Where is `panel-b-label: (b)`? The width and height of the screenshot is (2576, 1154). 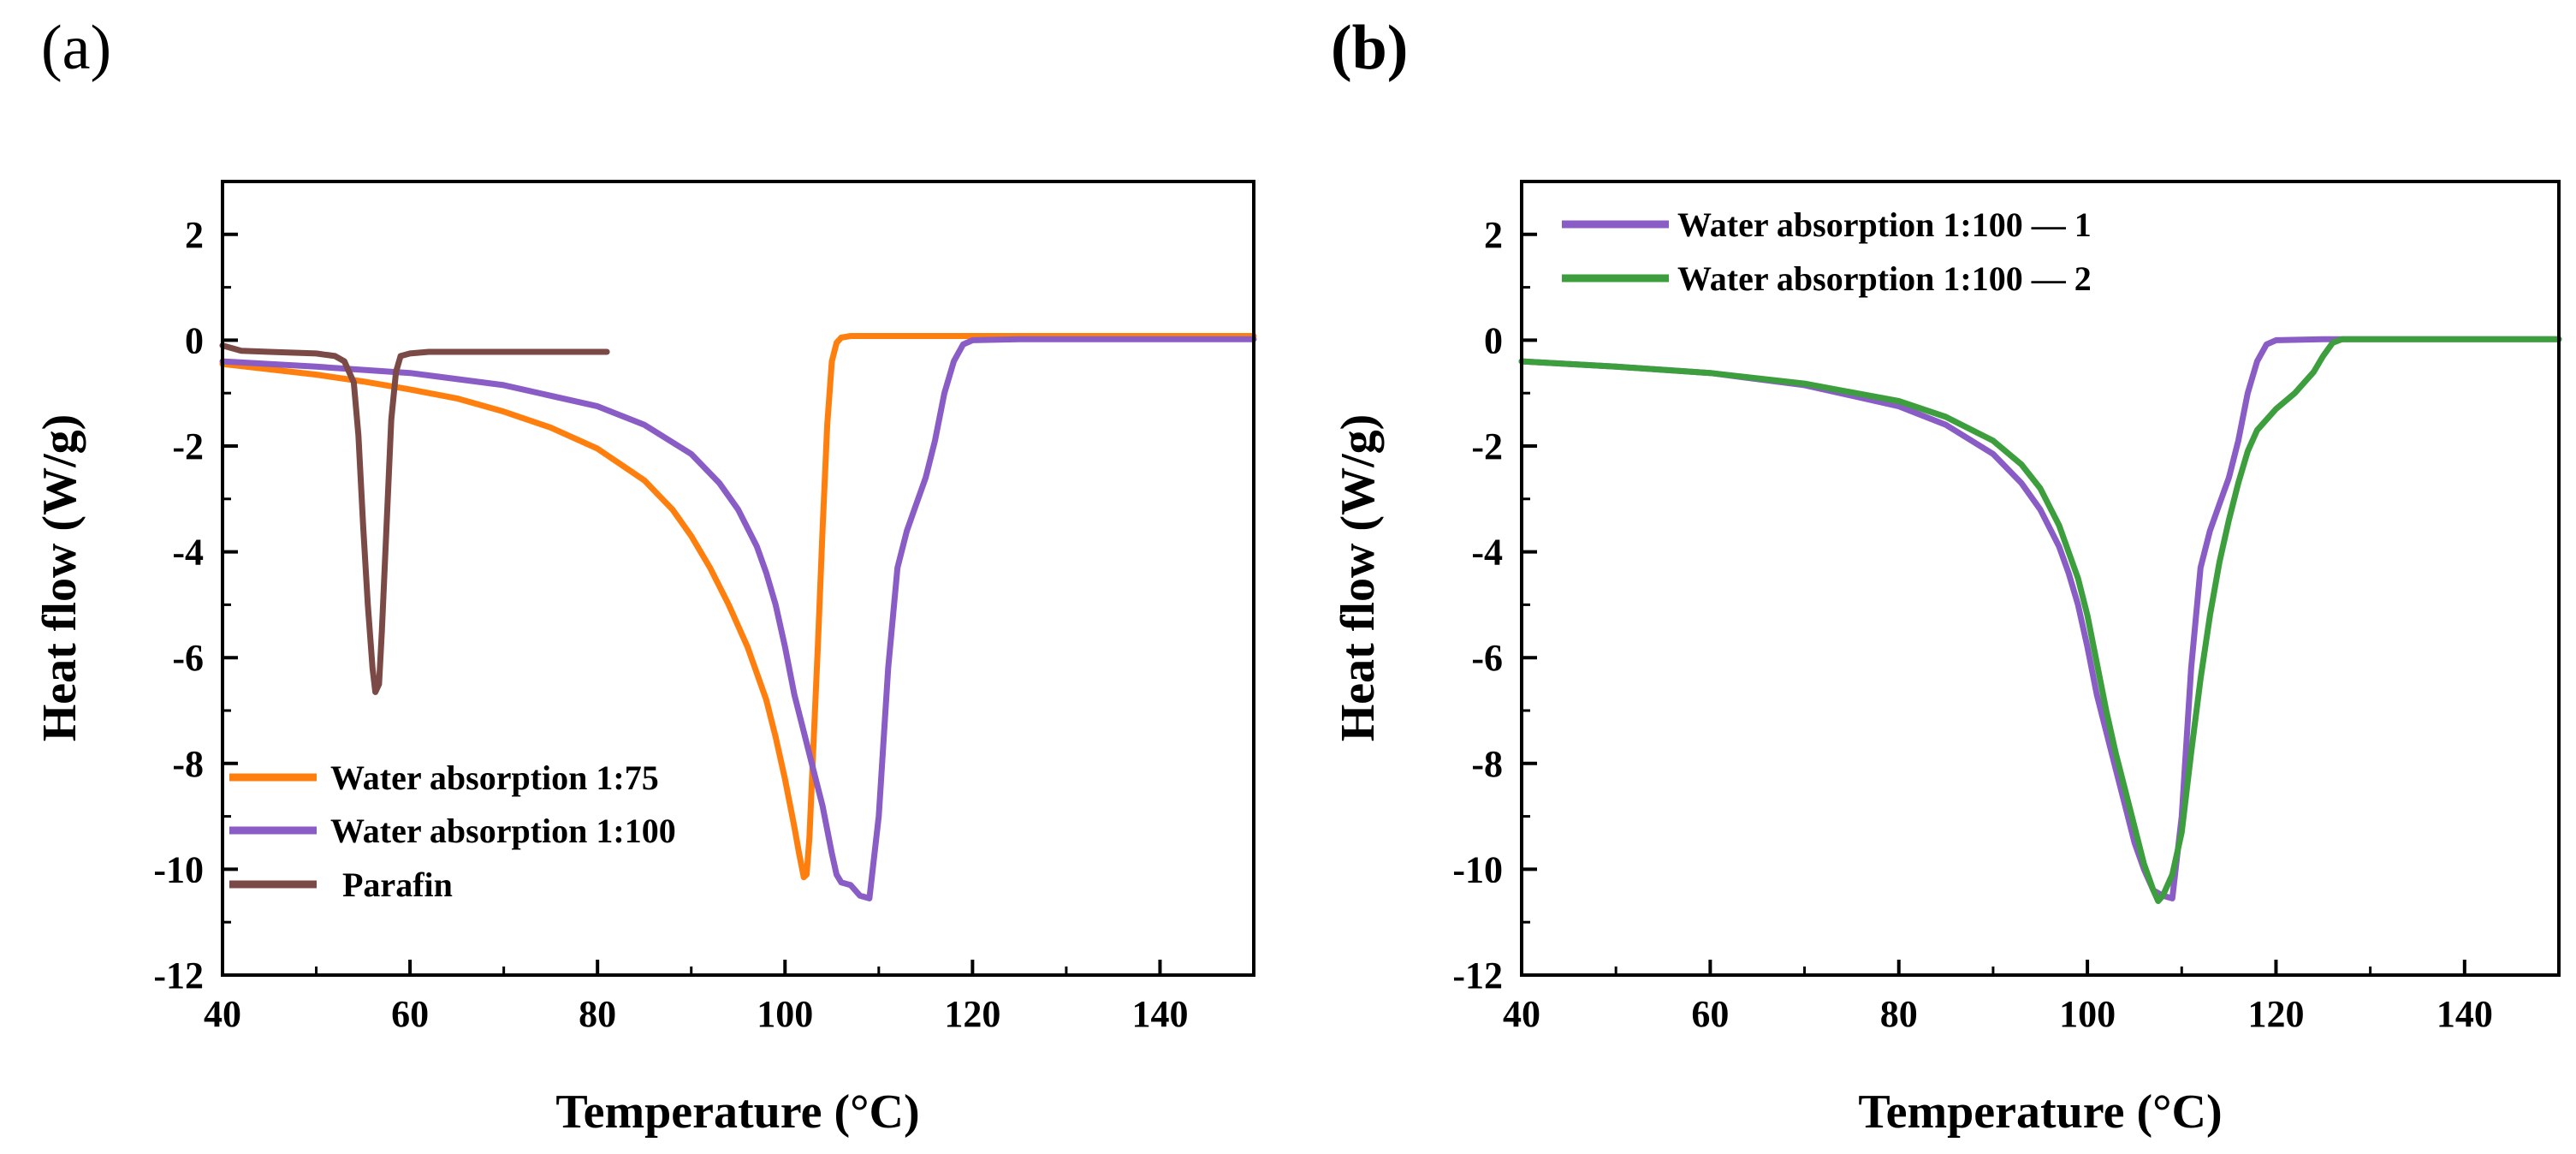 panel-b-label: (b) is located at coordinates (1369, 48).